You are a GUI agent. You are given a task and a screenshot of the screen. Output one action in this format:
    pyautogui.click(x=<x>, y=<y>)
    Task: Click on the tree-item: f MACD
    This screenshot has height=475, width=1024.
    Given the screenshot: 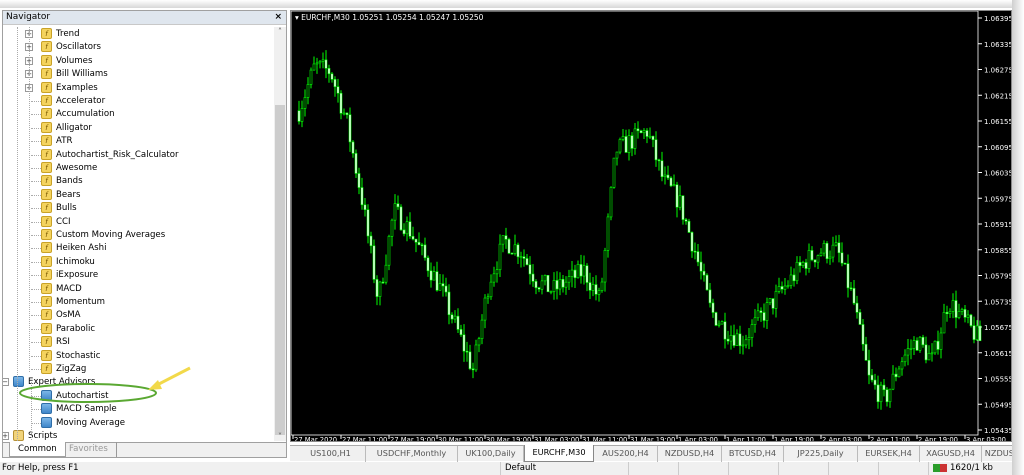 What is the action you would take?
    pyautogui.click(x=61, y=289)
    